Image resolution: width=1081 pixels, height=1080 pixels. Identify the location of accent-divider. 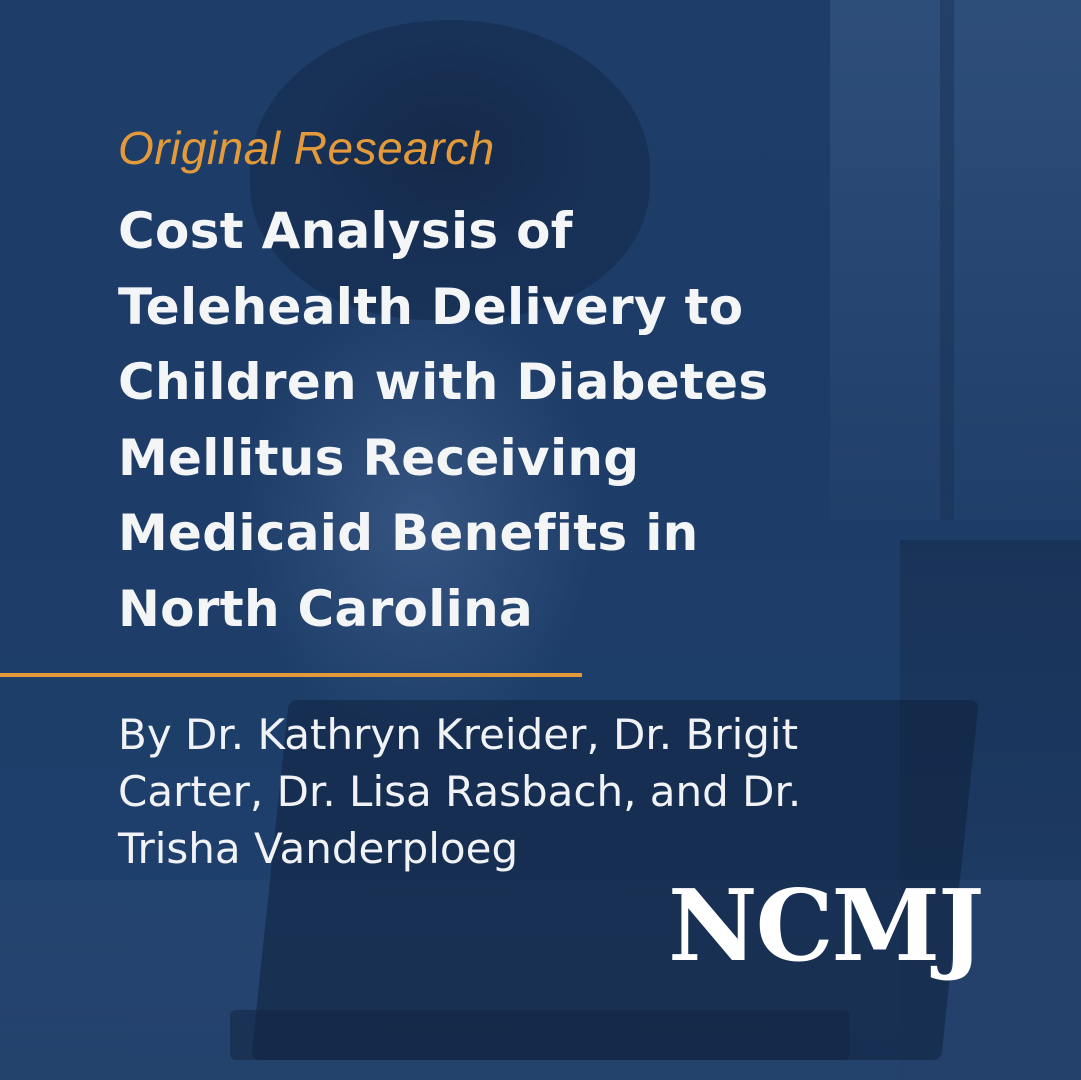
(291, 675).